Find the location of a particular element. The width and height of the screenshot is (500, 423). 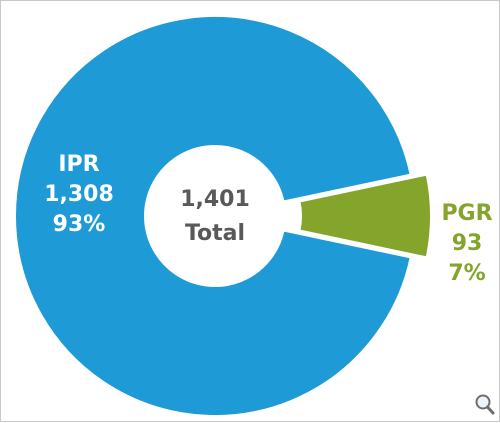

center-total-value: 1,401 is located at coordinates (215, 199).